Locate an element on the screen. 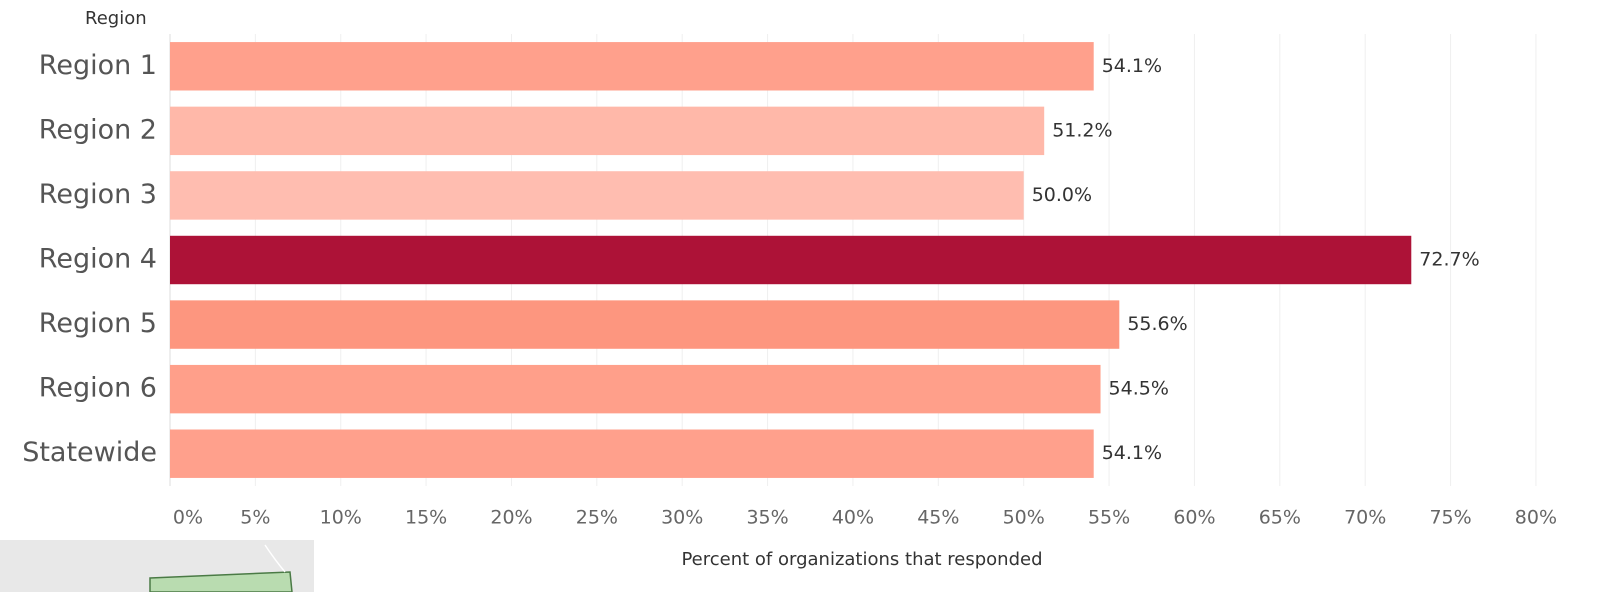  x-tick-label: 50% is located at coordinates (1024, 518).